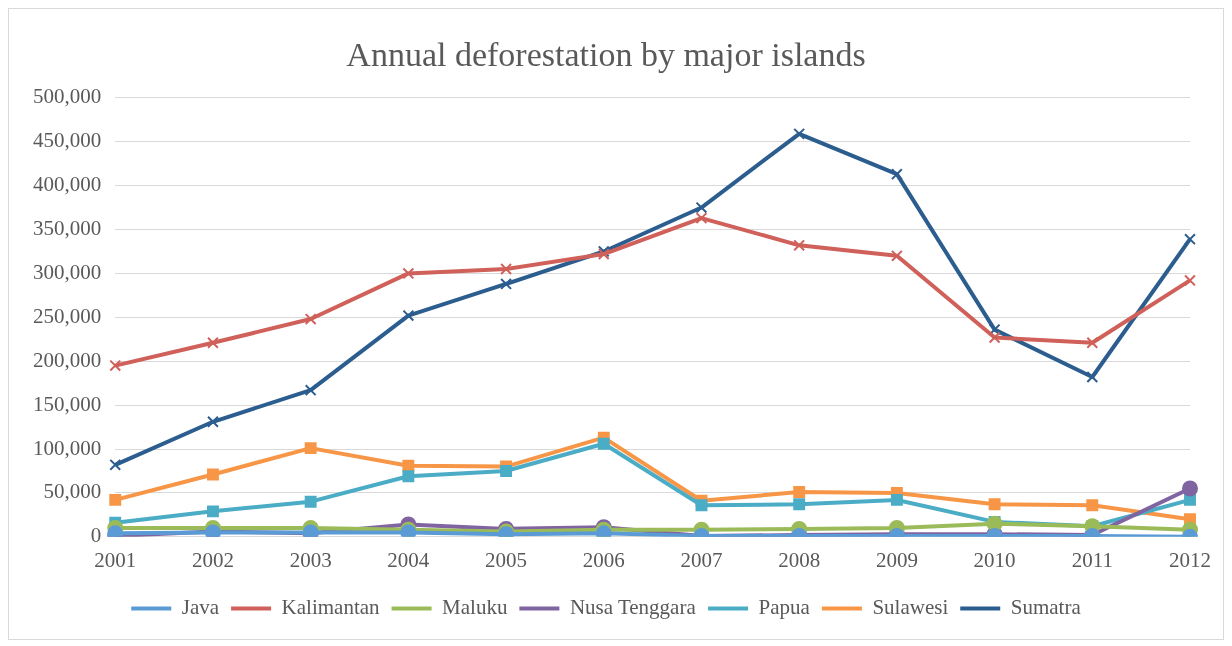  What do you see at coordinates (1046, 607) in the screenshot?
I see `legend-label: Sumatra` at bounding box center [1046, 607].